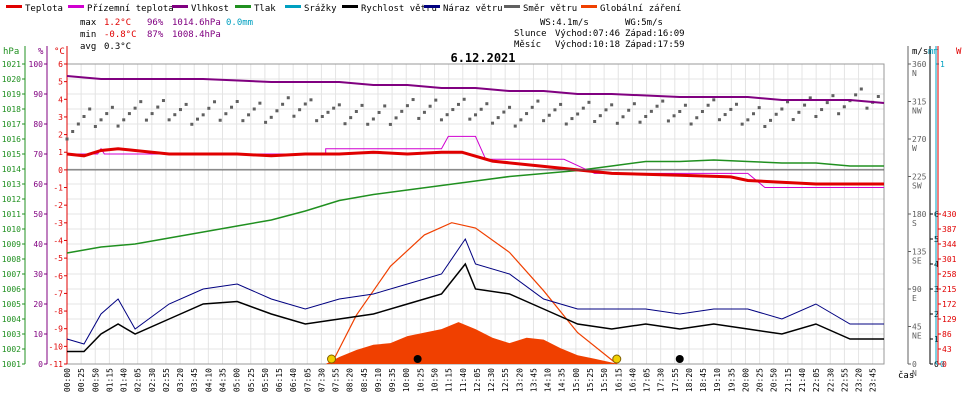 The image size is (966, 400). What do you see at coordinates (336, 380) in the screenshot?
I see `x-tick-label: 07:55` at bounding box center [336, 380].